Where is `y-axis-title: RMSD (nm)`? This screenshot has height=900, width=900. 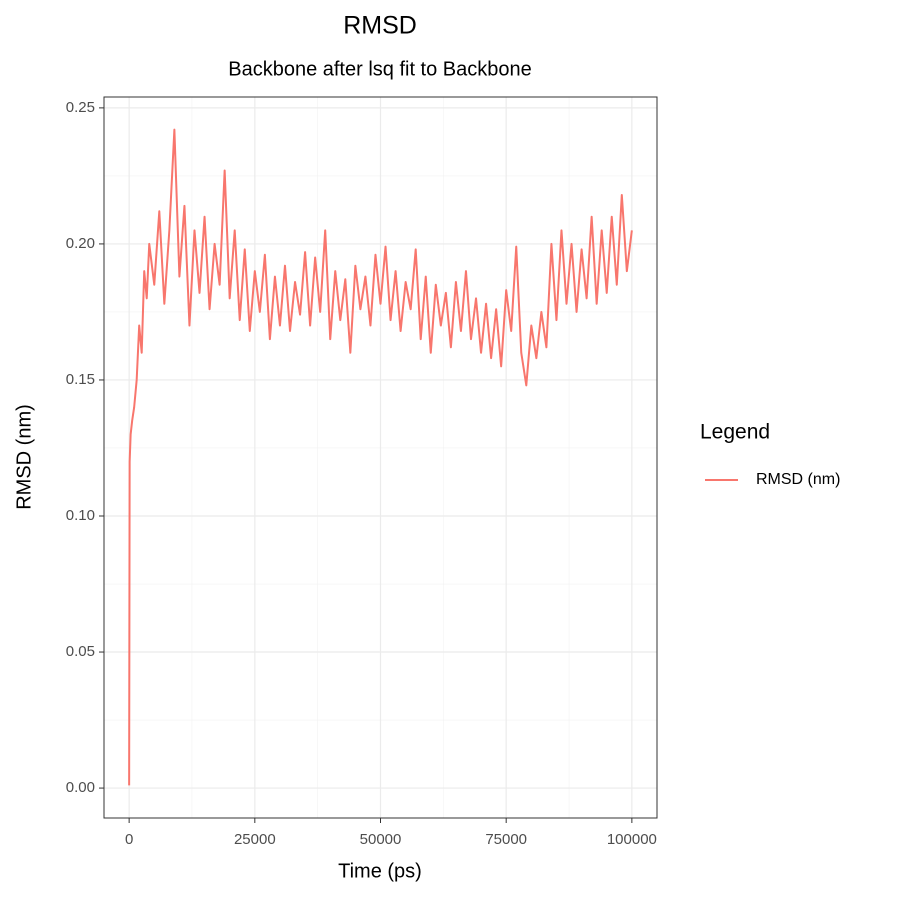 y-axis-title: RMSD (nm) is located at coordinates (24, 457).